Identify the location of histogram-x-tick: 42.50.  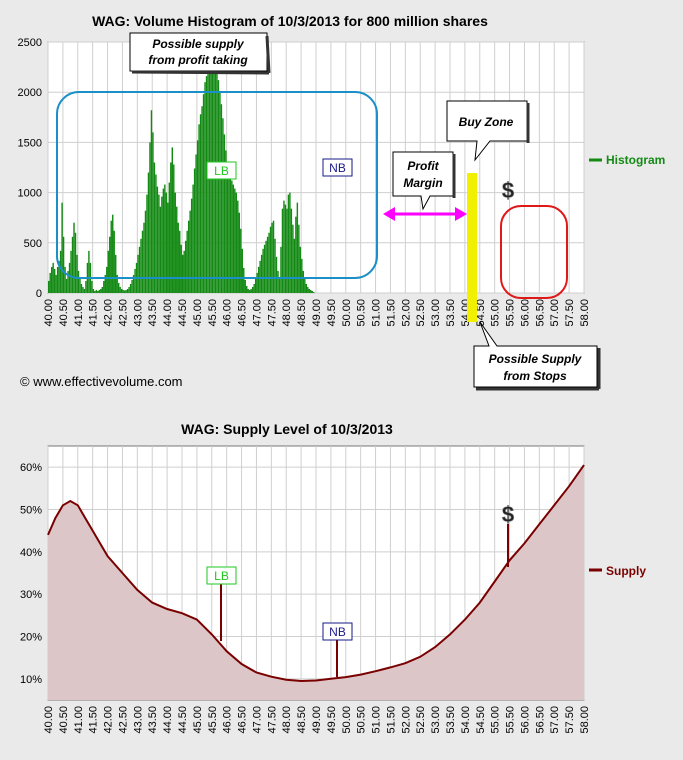
(123, 313).